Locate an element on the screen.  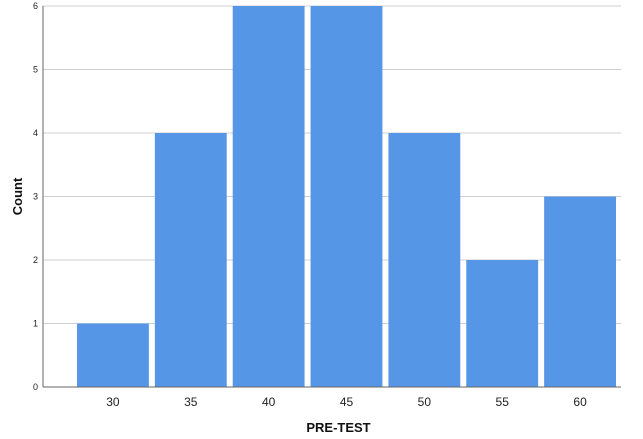
y-tick-label: 3 is located at coordinates (35, 197).